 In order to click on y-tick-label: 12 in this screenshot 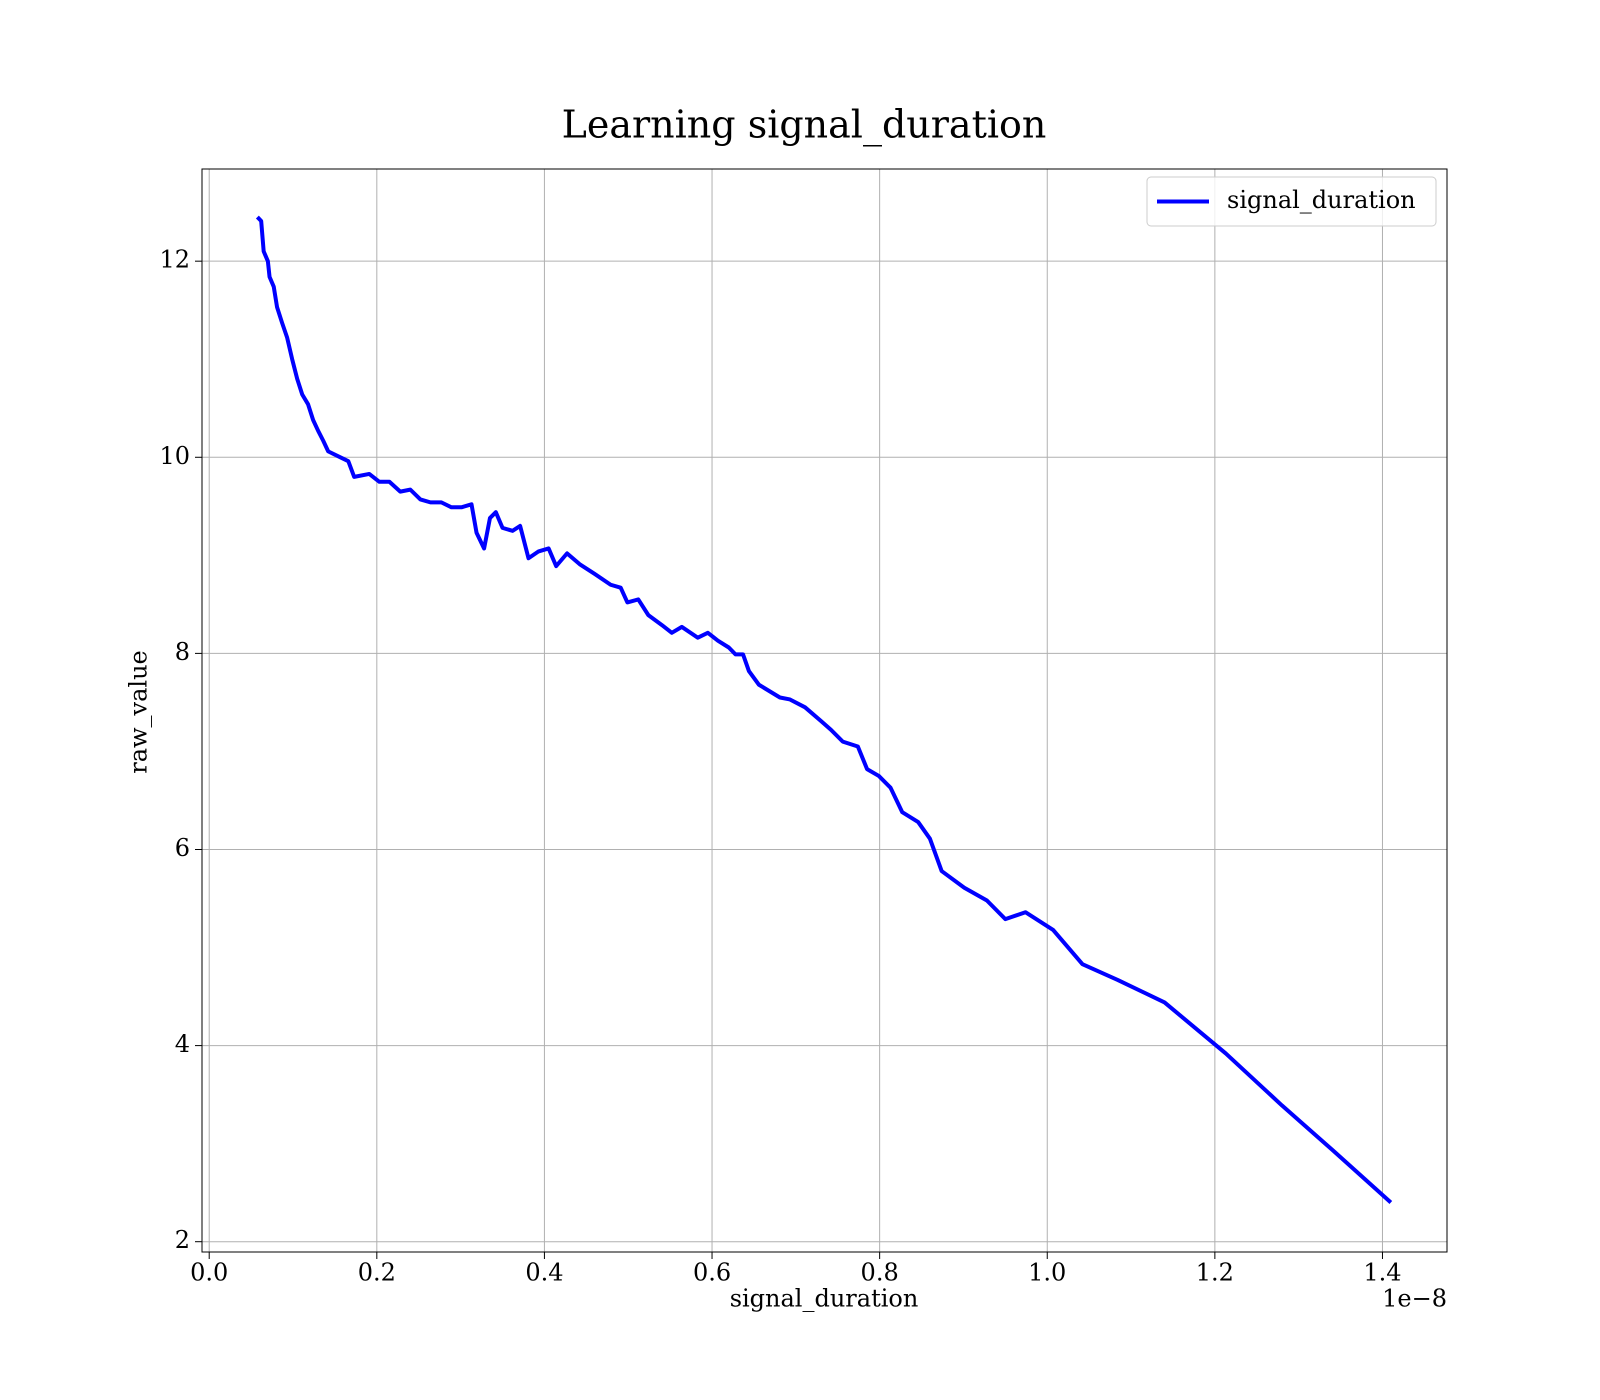, I will do `click(174, 260)`.